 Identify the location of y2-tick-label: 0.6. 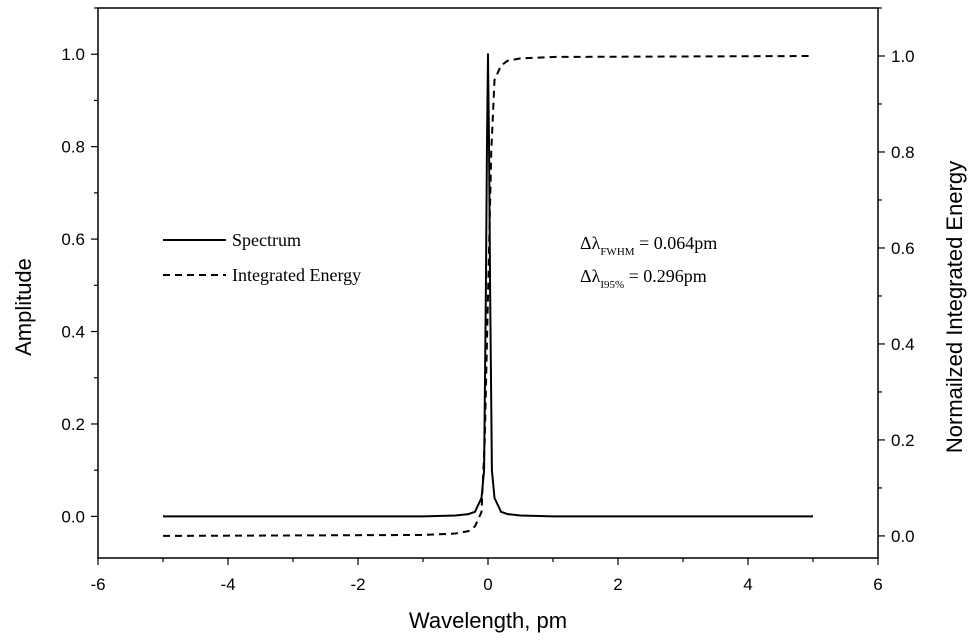
(903, 248).